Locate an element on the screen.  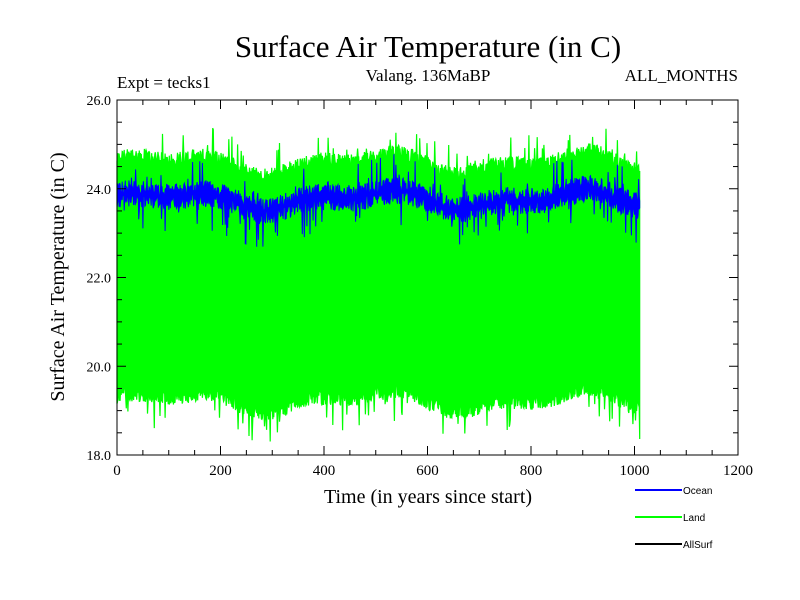
x-tick-label: 200 is located at coordinates (220, 471).